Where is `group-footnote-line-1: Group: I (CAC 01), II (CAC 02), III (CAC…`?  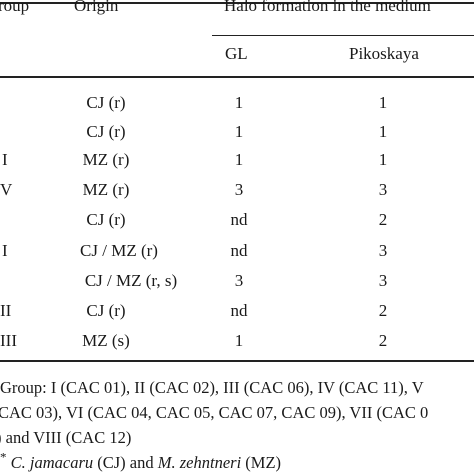
group-footnote-line-1: Group: I (CAC 01), II (CAC 02), III (CAC… is located at coordinates (212, 387).